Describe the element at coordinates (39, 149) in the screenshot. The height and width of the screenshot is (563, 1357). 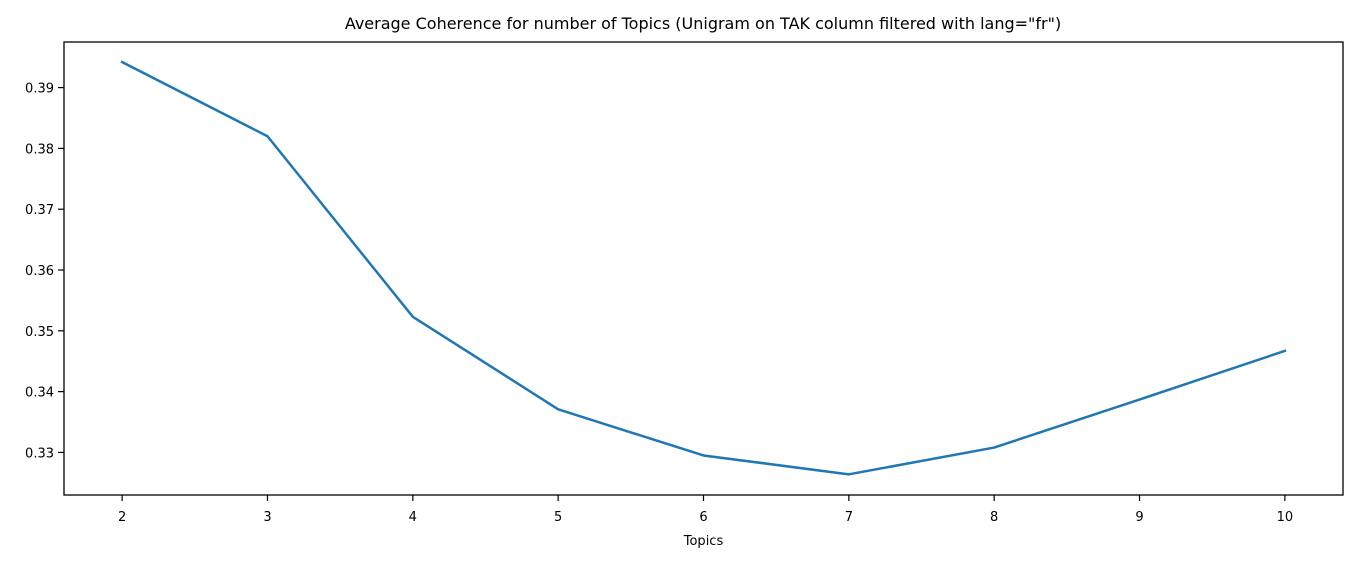
I see `y-tick-label: 0.38` at that location.